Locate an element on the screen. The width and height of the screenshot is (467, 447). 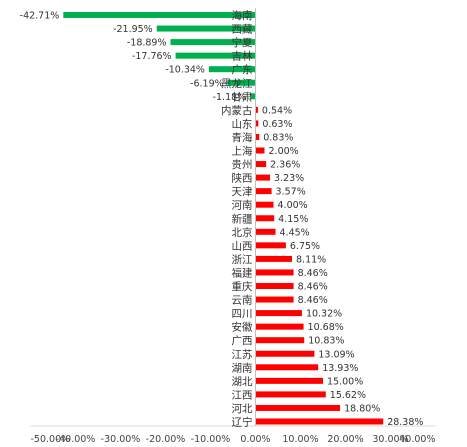
x-tick-label-8: 30.00% is located at coordinates (390, 439).